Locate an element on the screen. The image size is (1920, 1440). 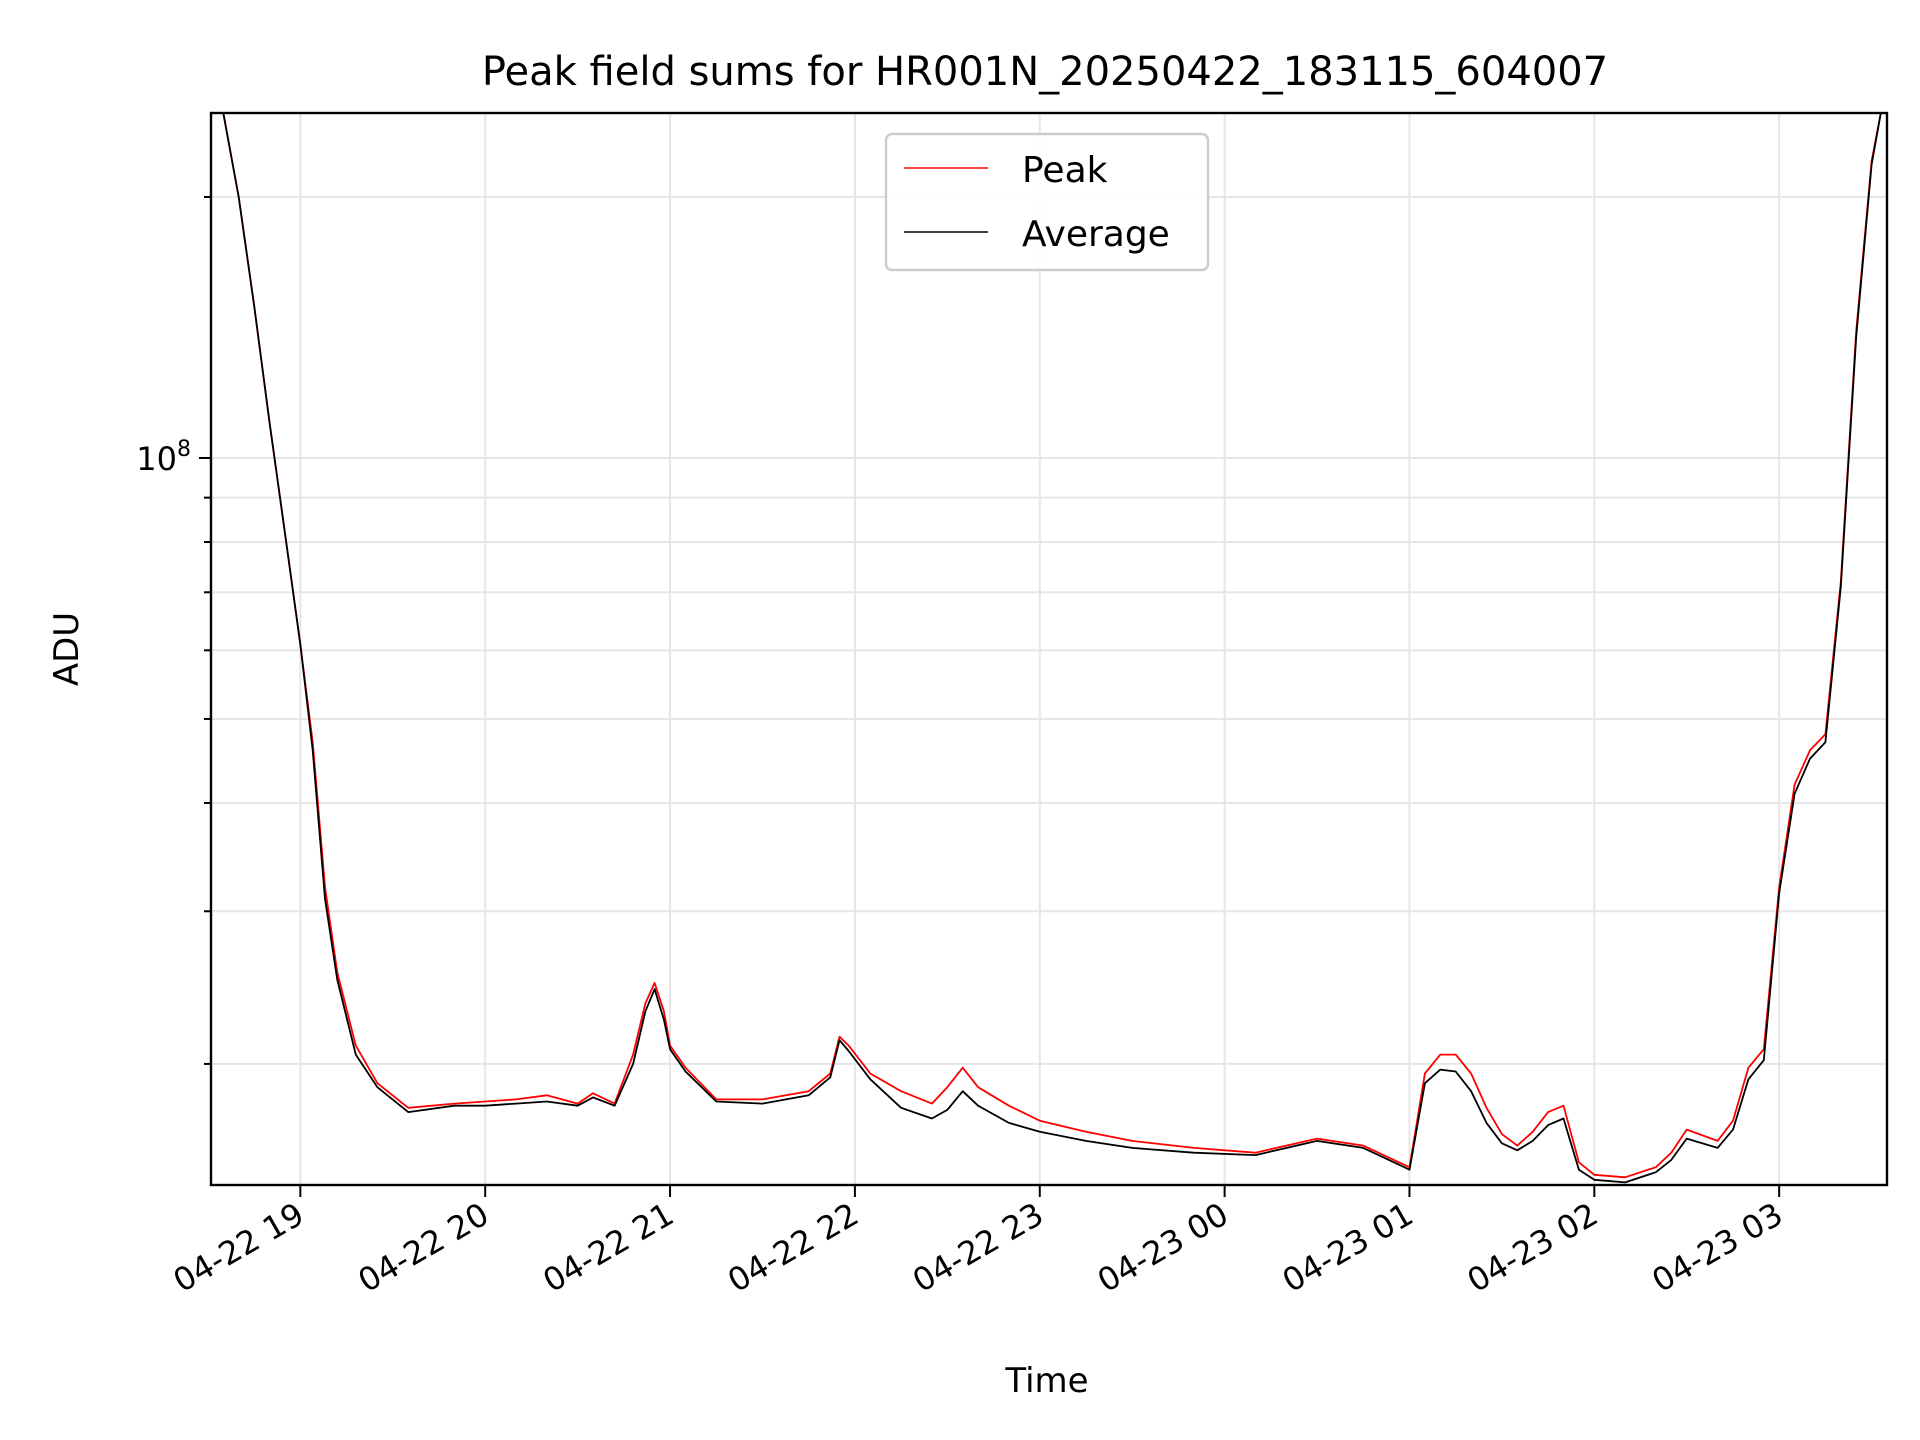
legend-peak-label: Peak is located at coordinates (1065, 170).